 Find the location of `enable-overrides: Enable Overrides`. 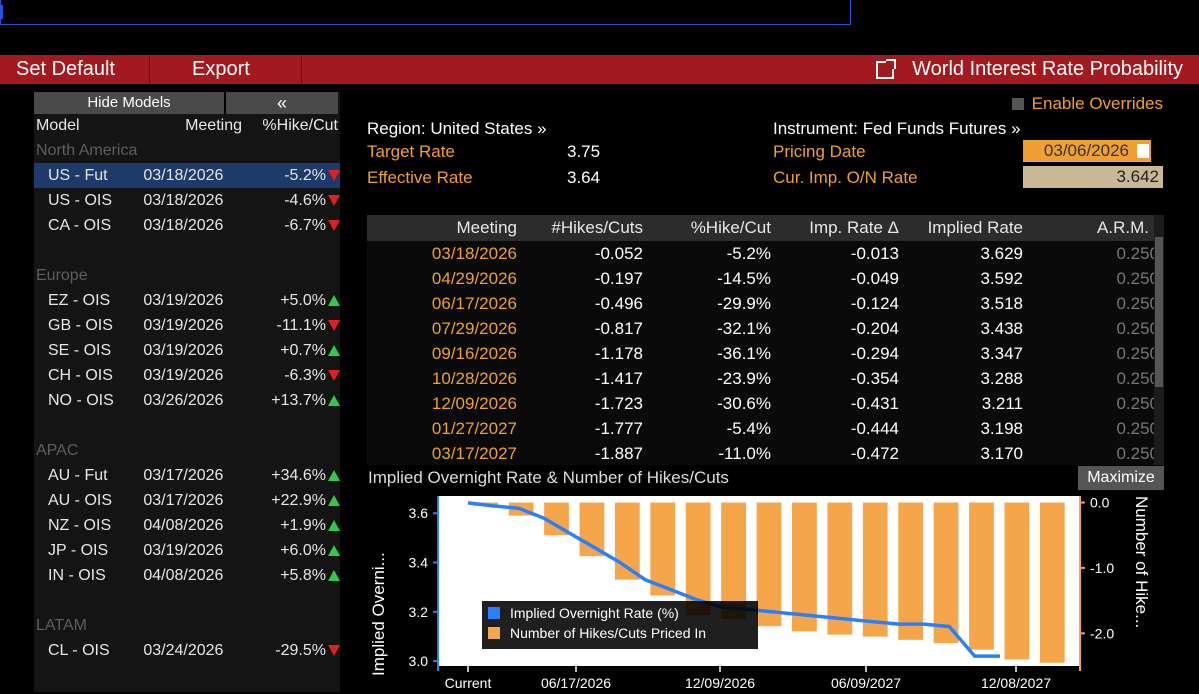

enable-overrides: Enable Overrides is located at coordinates (1087, 104).